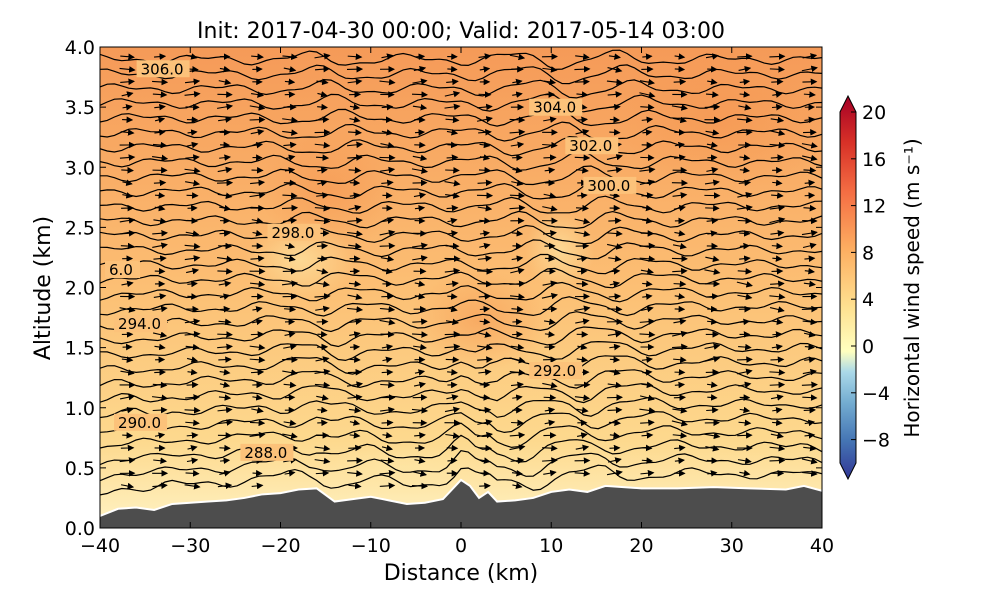  I want to click on y-axis-label: Altitude (km), so click(43, 288).